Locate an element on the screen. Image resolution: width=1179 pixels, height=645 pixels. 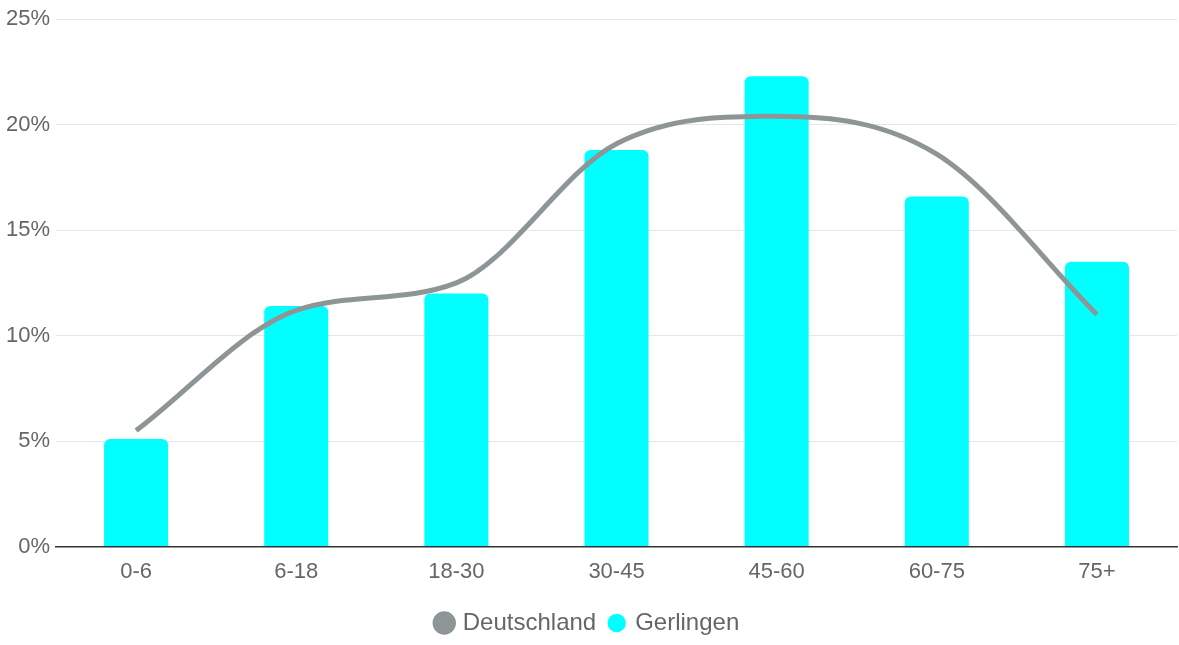
legend-label: Gerlingen is located at coordinates (687, 621).